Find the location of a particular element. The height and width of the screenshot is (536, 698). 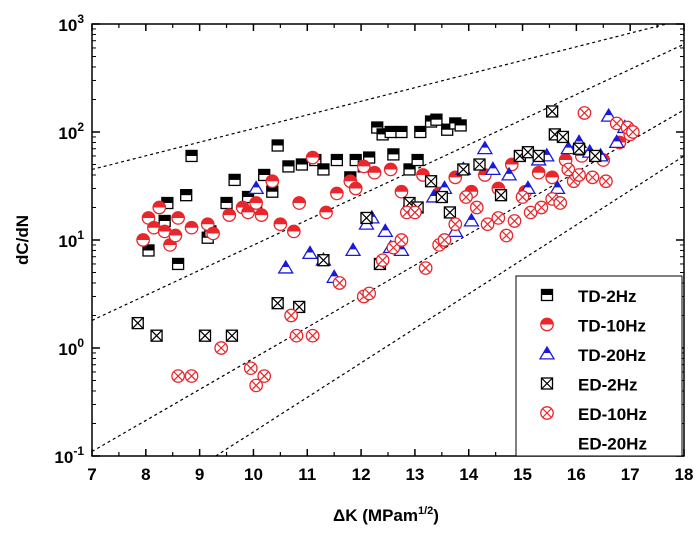

legend-label: TD-20Hz is located at coordinates (612, 355).